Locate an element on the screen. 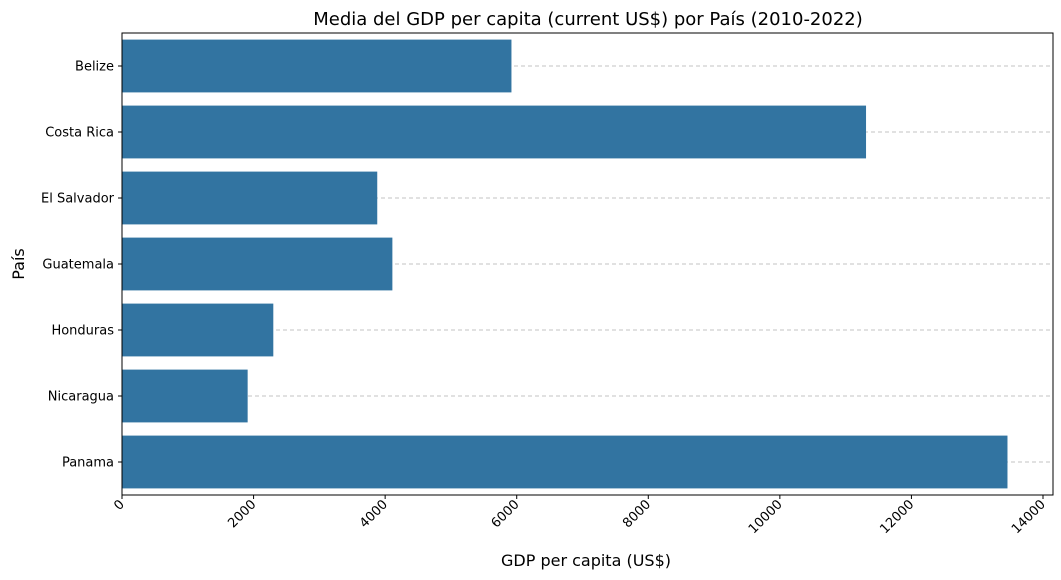 The height and width of the screenshot is (580, 1061). x-tick-label: 4000 is located at coordinates (374, 514).